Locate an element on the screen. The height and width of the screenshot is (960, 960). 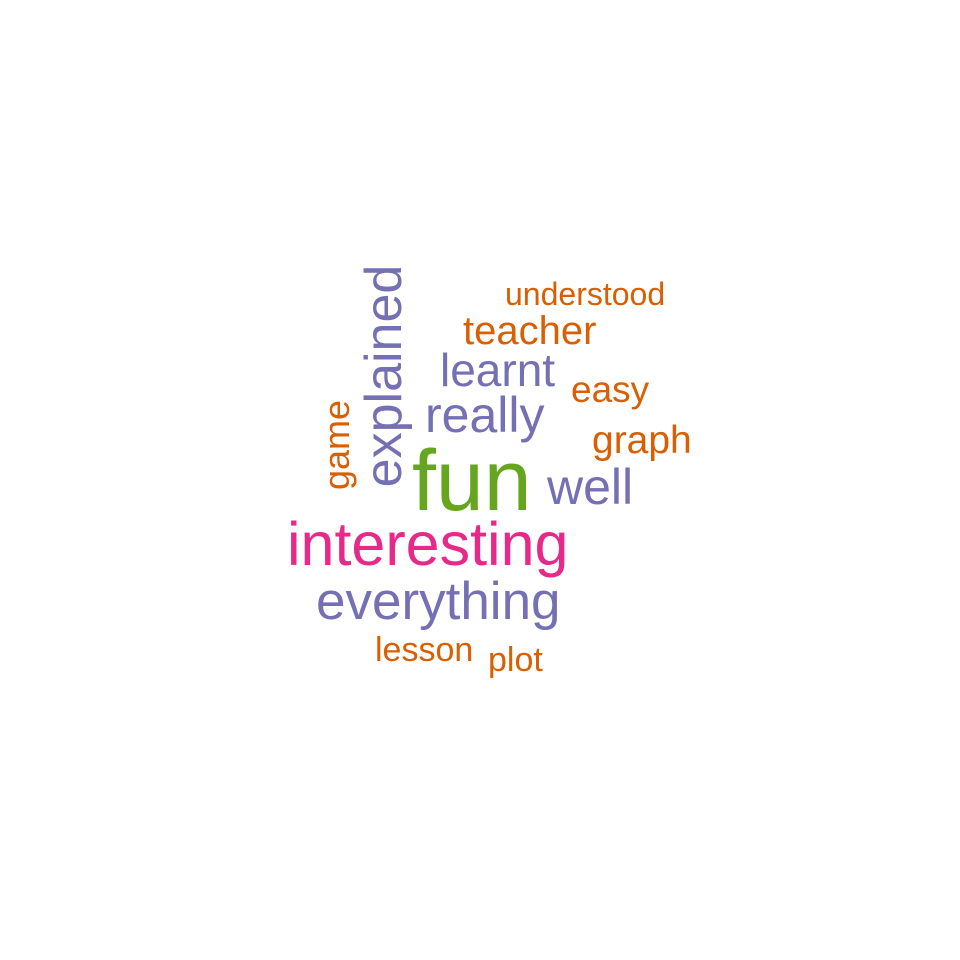
word-teacher: teacher is located at coordinates (530, 331).